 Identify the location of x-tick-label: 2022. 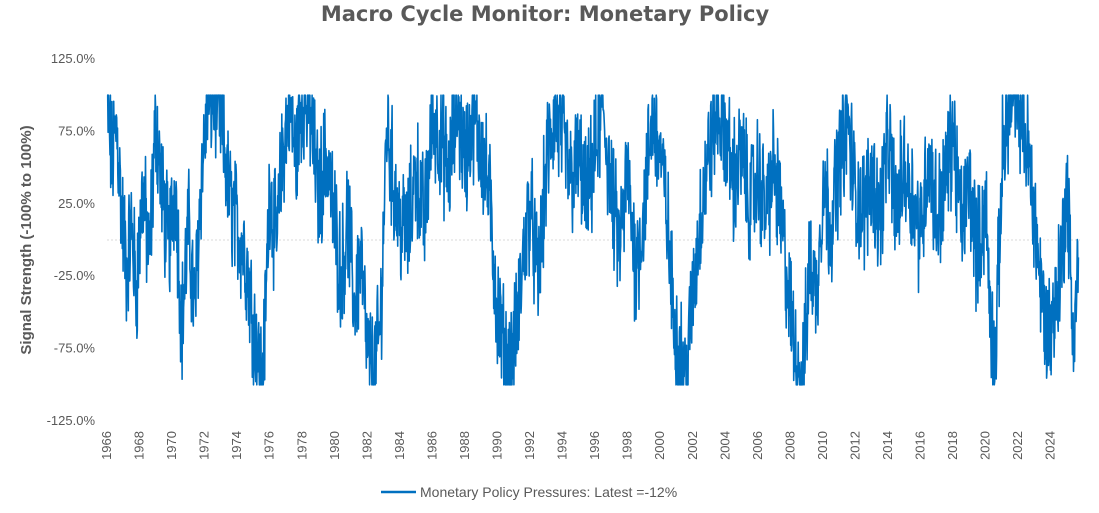
(1017, 445).